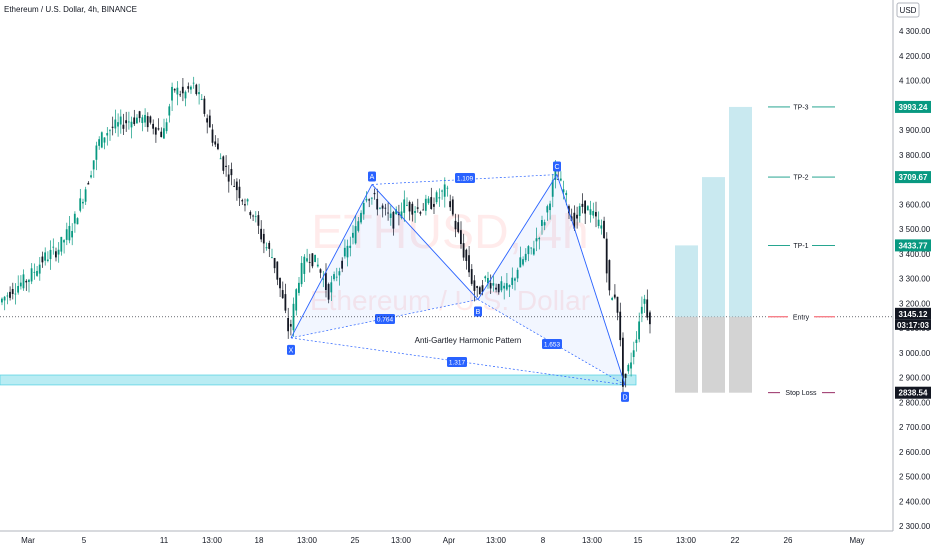 This screenshot has height=550, width=932. Describe the element at coordinates (801, 106) in the screenshot. I see `level-label-bg` at that location.